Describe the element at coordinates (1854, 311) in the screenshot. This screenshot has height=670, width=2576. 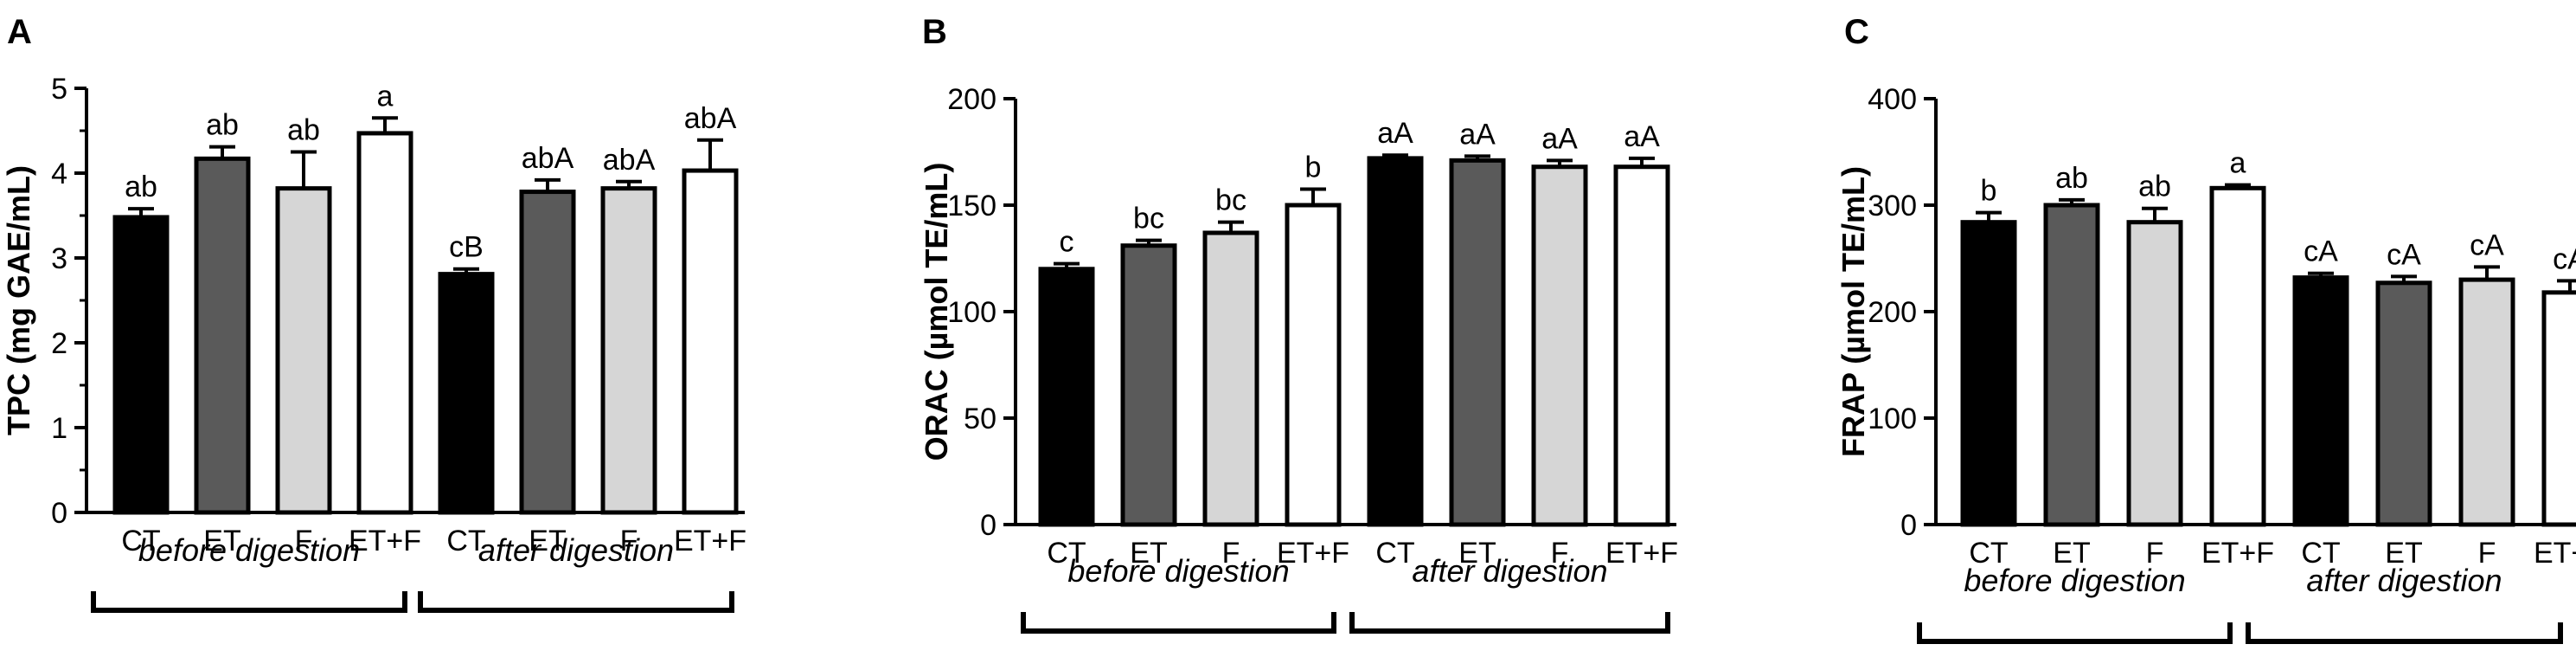
I see `y-axis-label: FRAP (µmol TE/mL)` at that location.